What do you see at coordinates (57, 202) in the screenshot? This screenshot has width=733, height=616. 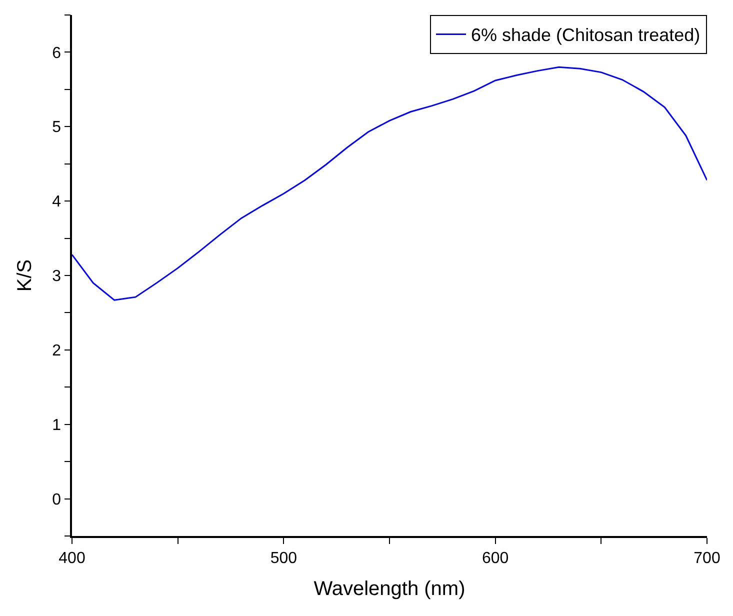 I see `y-tick-label: 4` at bounding box center [57, 202].